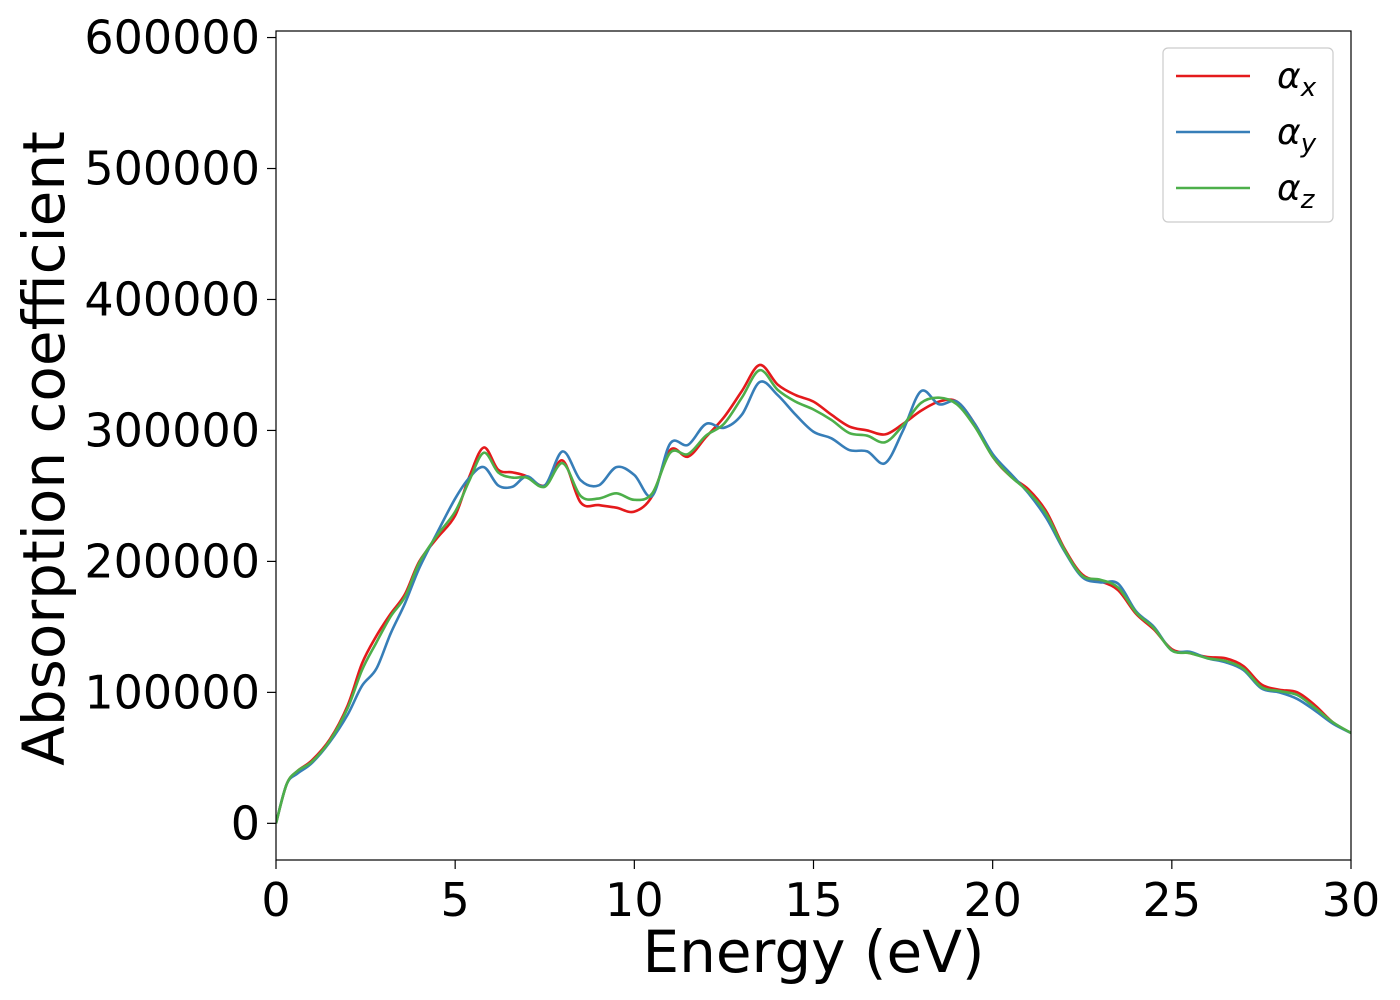 The image size is (1400, 1000). I want to click on legend-entry-x: αx, so click(1297, 79).